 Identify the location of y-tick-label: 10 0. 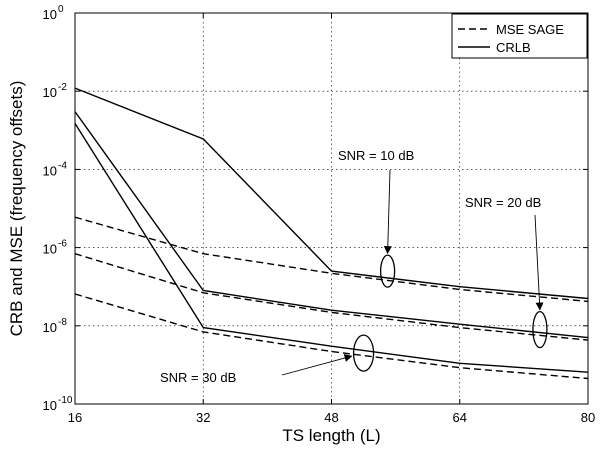
(53, 13).